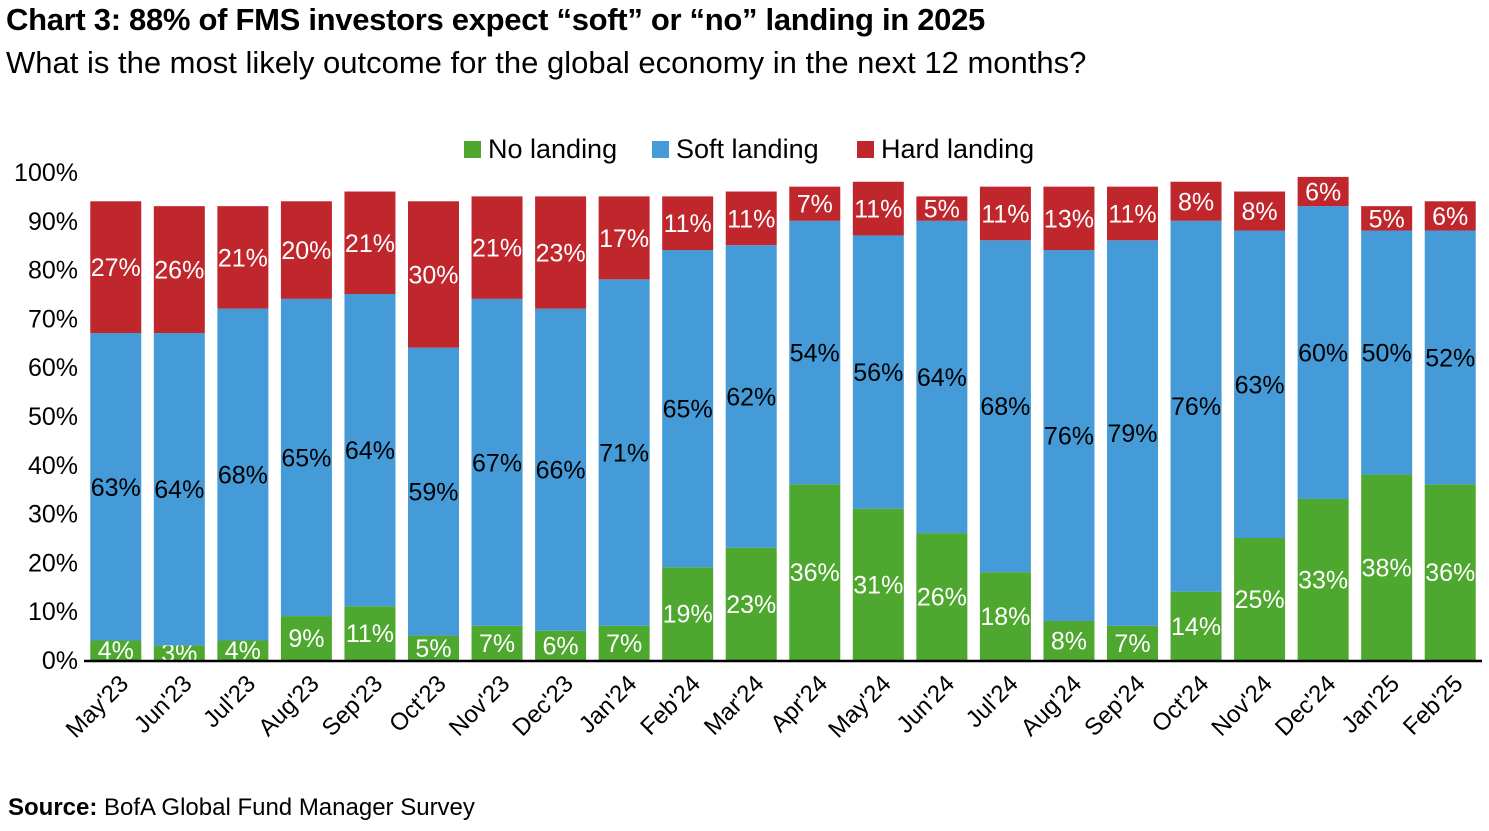 The image size is (1489, 831). Describe the element at coordinates (1260, 600) in the screenshot. I see `data-label-no-landing: 25%` at that location.